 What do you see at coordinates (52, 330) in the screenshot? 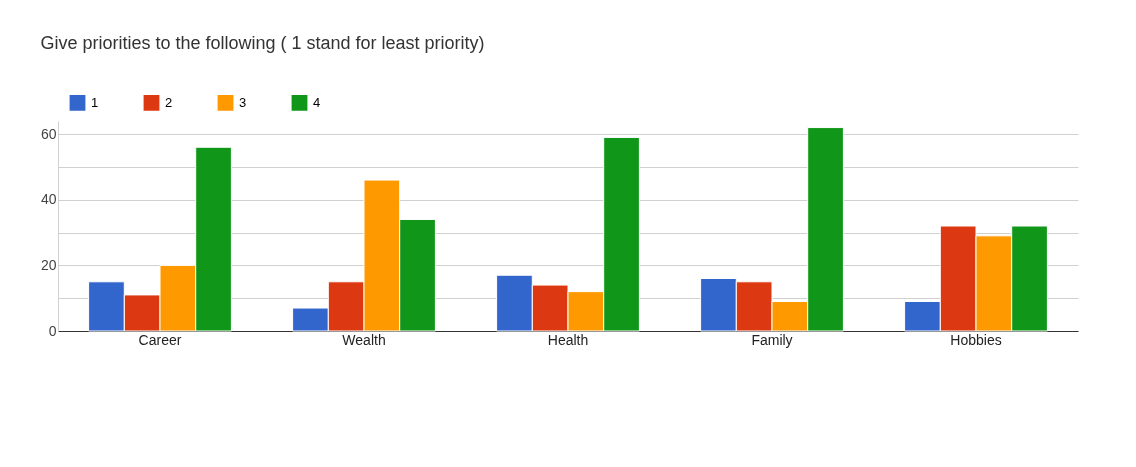
I see `y-tick-label: 0` at bounding box center [52, 330].